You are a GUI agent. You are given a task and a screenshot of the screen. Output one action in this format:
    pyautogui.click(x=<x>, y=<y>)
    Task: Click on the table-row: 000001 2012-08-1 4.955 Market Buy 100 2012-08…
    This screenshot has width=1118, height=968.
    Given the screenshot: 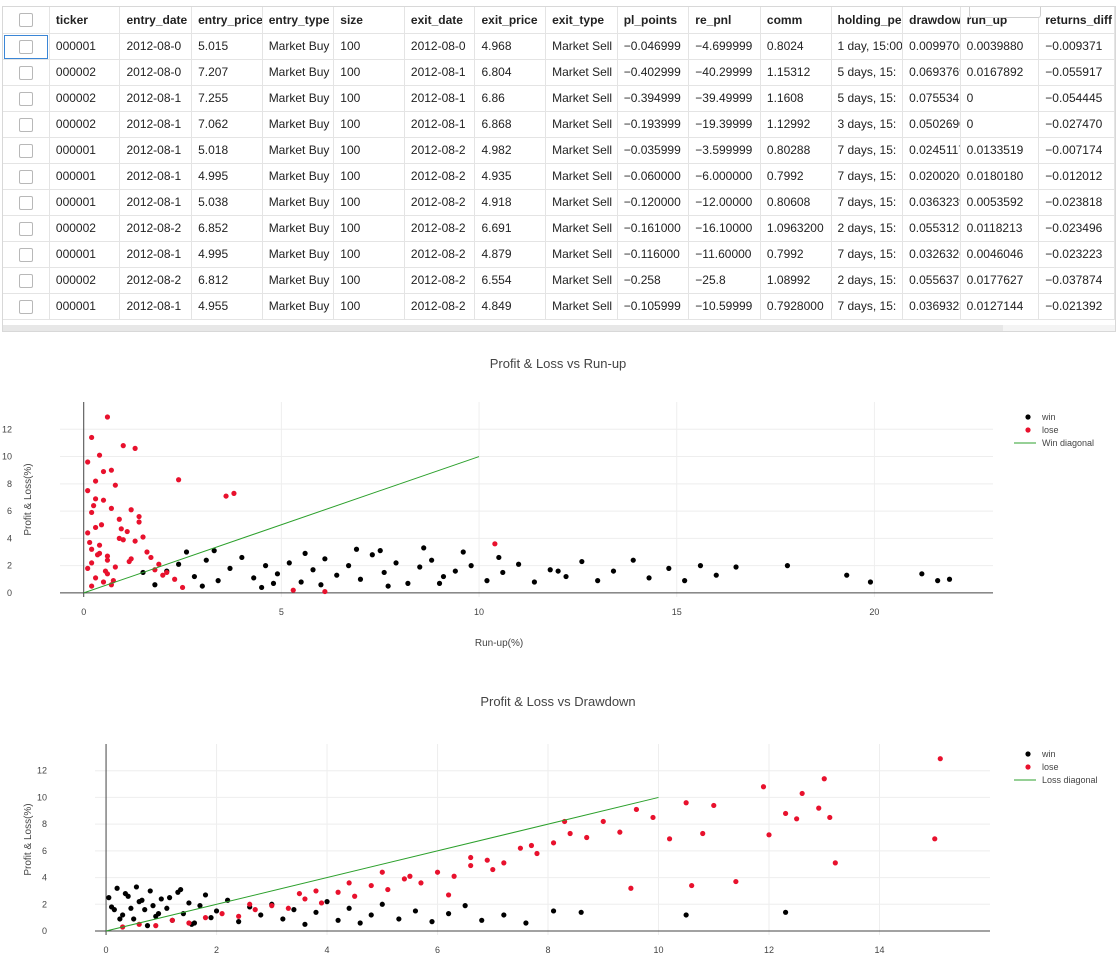 What is the action you would take?
    pyautogui.click(x=559, y=306)
    